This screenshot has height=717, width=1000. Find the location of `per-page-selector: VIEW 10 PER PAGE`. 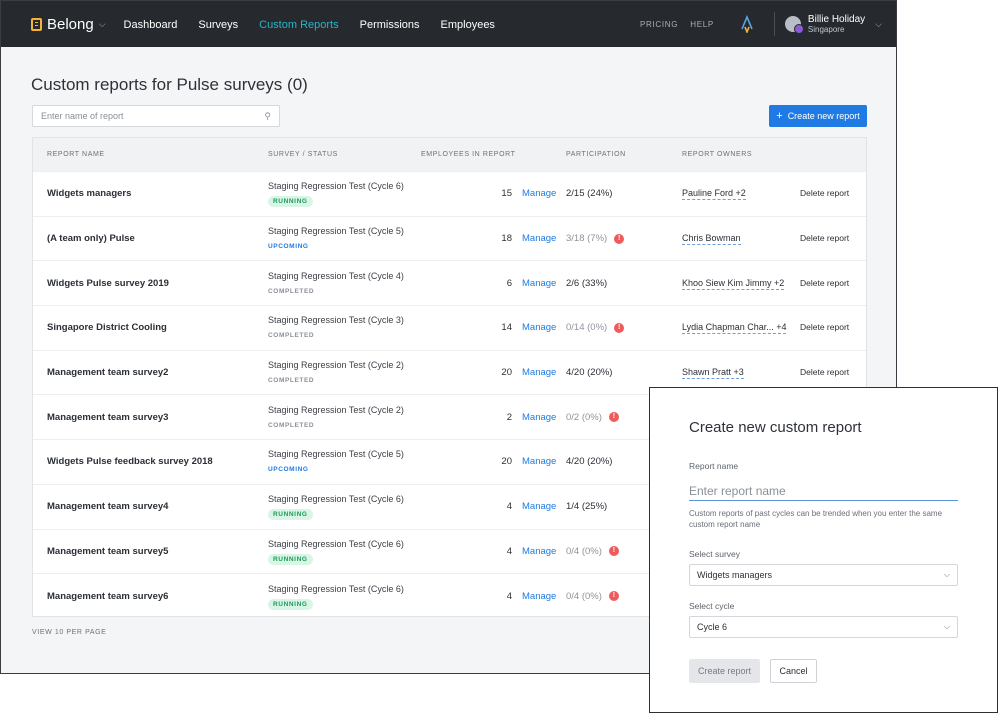

per-page-selector: VIEW 10 PER PAGE is located at coordinates (69, 632).